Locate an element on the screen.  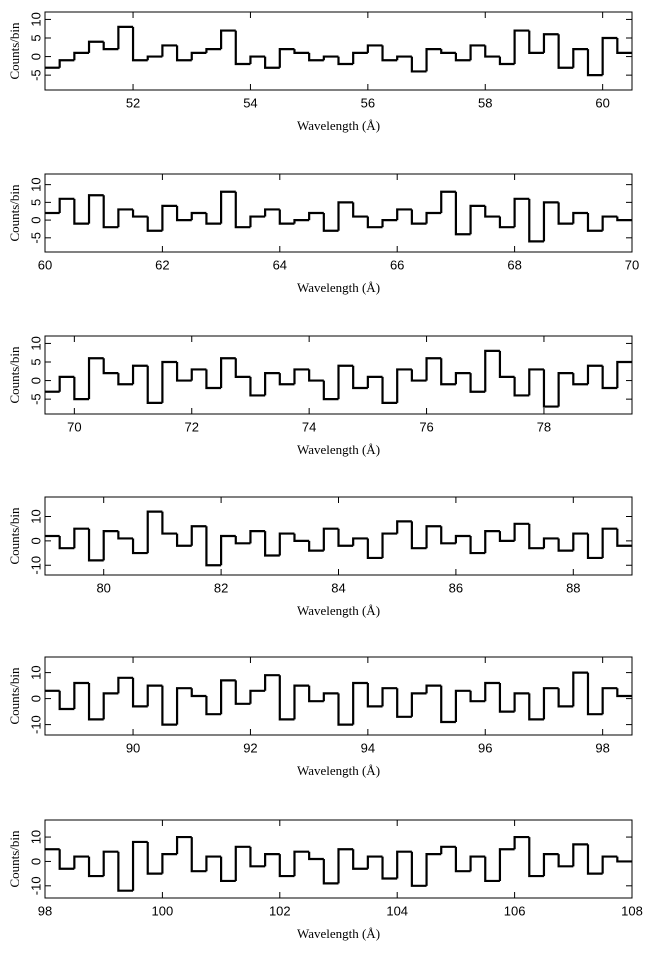
x-tick-label: 102 is located at coordinates (280, 910).